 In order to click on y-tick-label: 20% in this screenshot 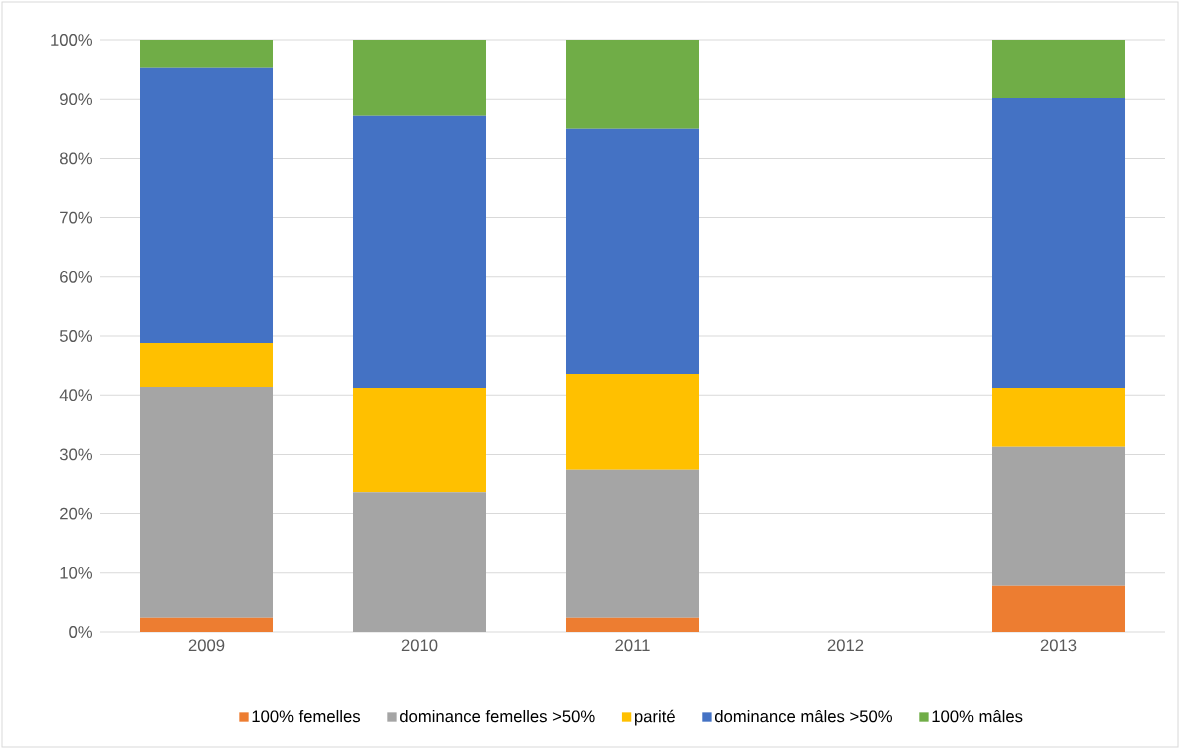, I will do `click(76, 513)`.